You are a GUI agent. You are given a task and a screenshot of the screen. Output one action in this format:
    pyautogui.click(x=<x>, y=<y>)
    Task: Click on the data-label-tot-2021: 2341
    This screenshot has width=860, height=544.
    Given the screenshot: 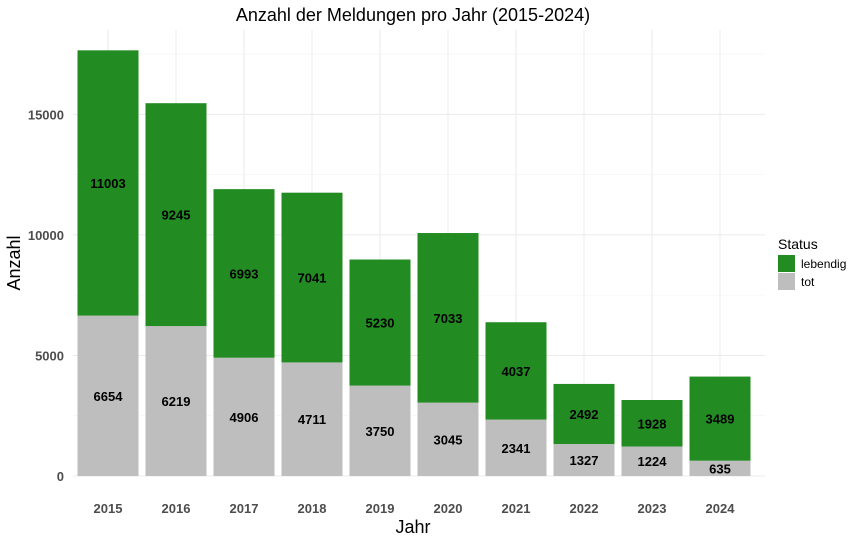 What is the action you would take?
    pyautogui.click(x=516, y=448)
    